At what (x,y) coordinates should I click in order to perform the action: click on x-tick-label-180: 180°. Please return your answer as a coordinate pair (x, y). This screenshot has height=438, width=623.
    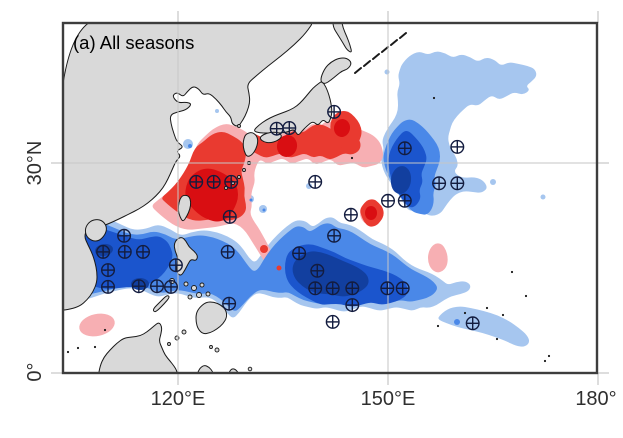
    Looking at the image, I should click on (595, 399).